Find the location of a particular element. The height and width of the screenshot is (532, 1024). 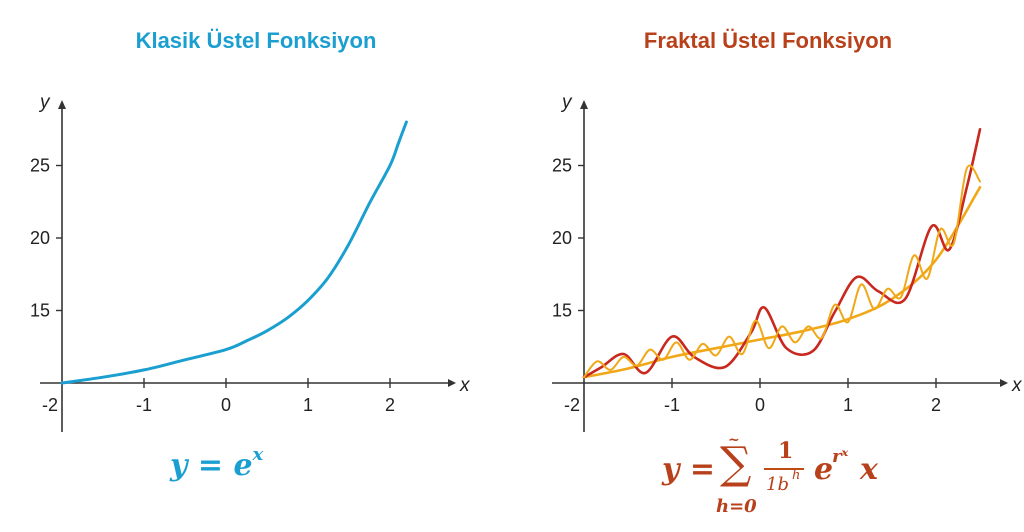

fractal-y-axis-label: y is located at coordinates (566, 102).